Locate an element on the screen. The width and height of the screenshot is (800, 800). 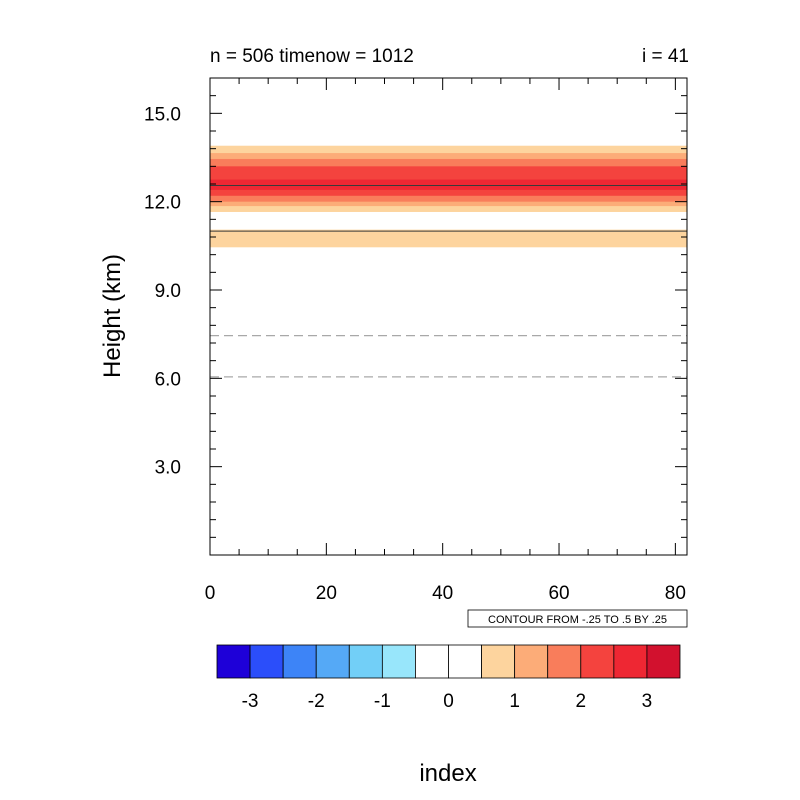
y-tick-label: 12.0 is located at coordinates (162, 203).